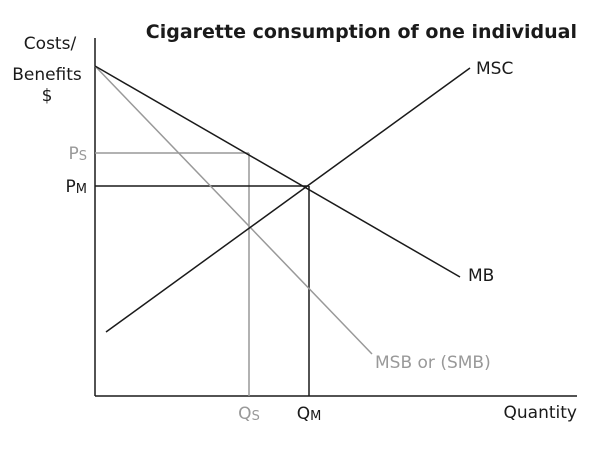  I want to click on ps-label-main: P, so click(73, 154).